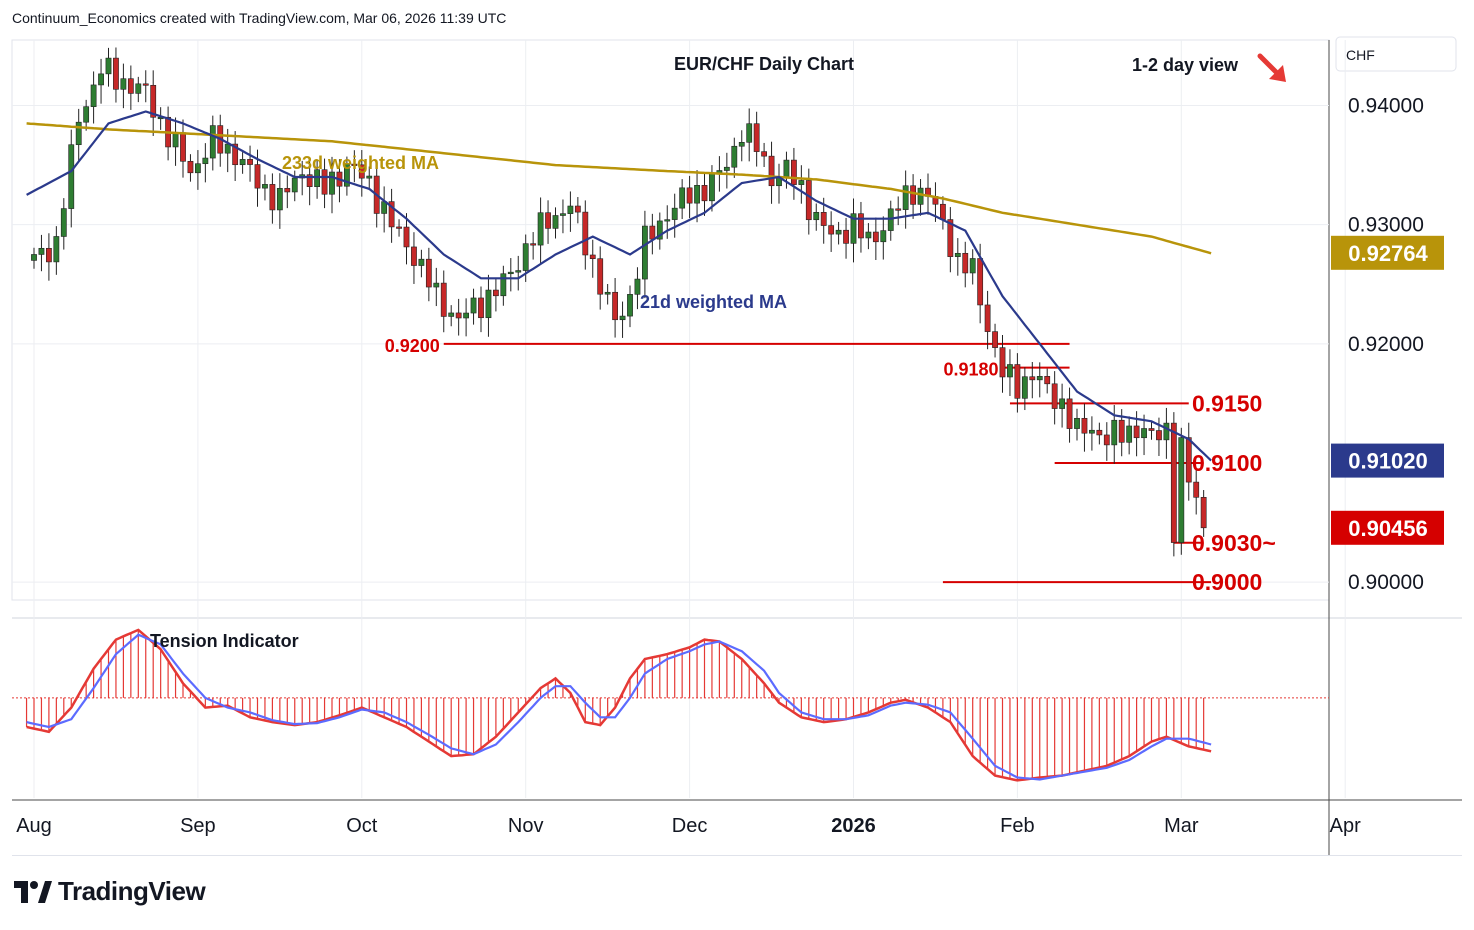 The image size is (1474, 930). I want to click on tension-title: Tension Indicator, so click(224, 641).